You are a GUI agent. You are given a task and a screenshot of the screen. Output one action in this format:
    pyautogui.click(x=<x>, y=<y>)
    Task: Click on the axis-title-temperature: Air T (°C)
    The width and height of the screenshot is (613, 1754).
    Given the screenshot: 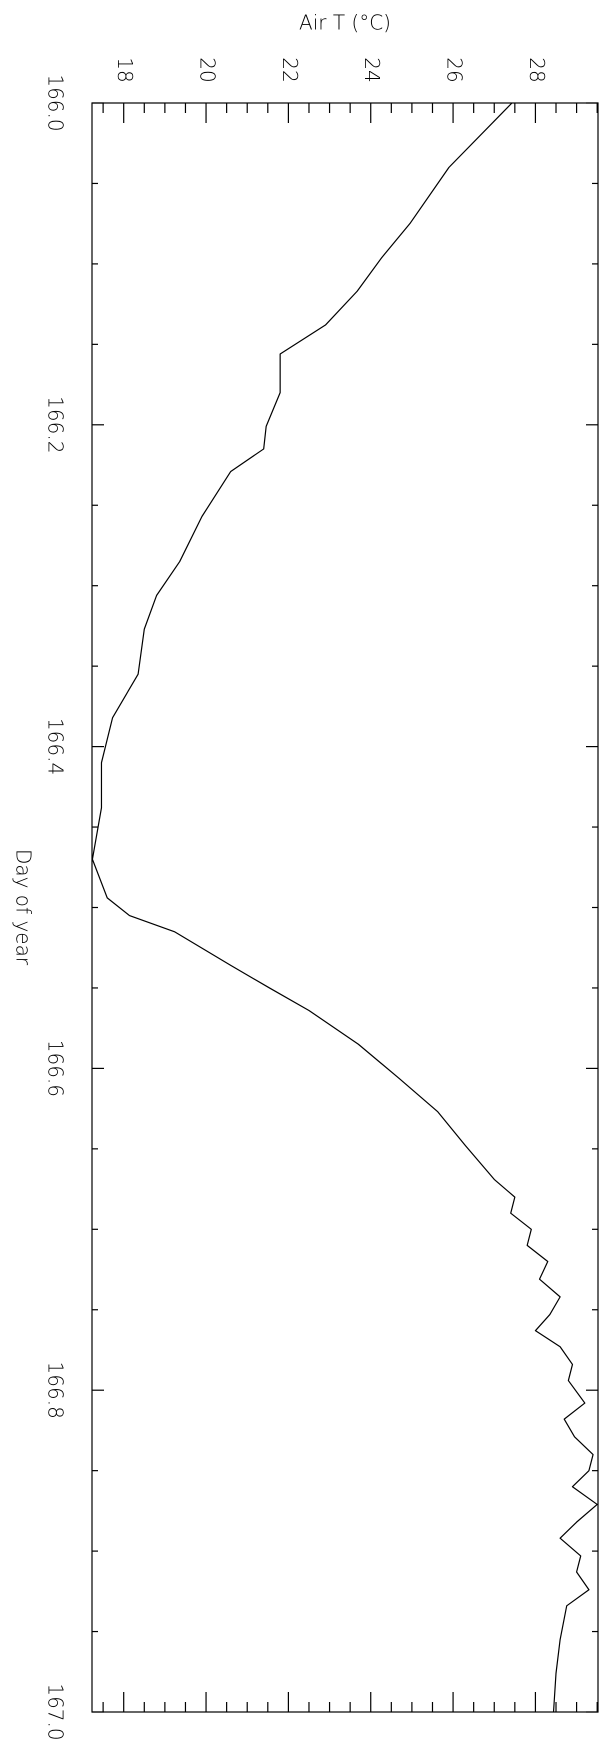 What is the action you would take?
    pyautogui.click(x=345, y=23)
    